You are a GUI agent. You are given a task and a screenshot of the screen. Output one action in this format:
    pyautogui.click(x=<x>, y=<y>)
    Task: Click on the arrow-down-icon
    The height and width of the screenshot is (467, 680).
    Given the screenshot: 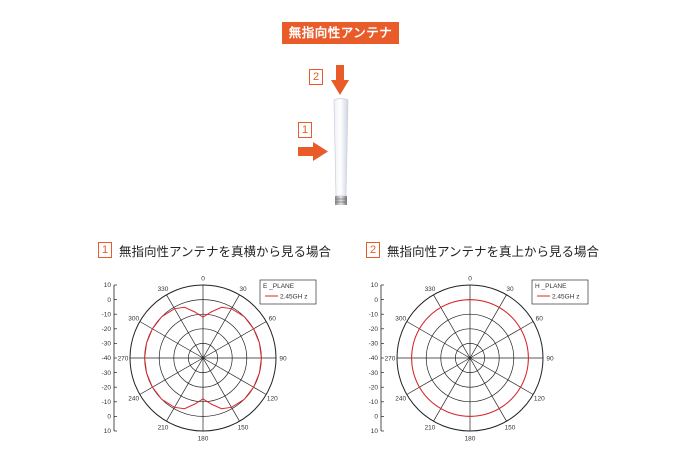 What is the action you would take?
    pyautogui.click(x=340, y=80)
    